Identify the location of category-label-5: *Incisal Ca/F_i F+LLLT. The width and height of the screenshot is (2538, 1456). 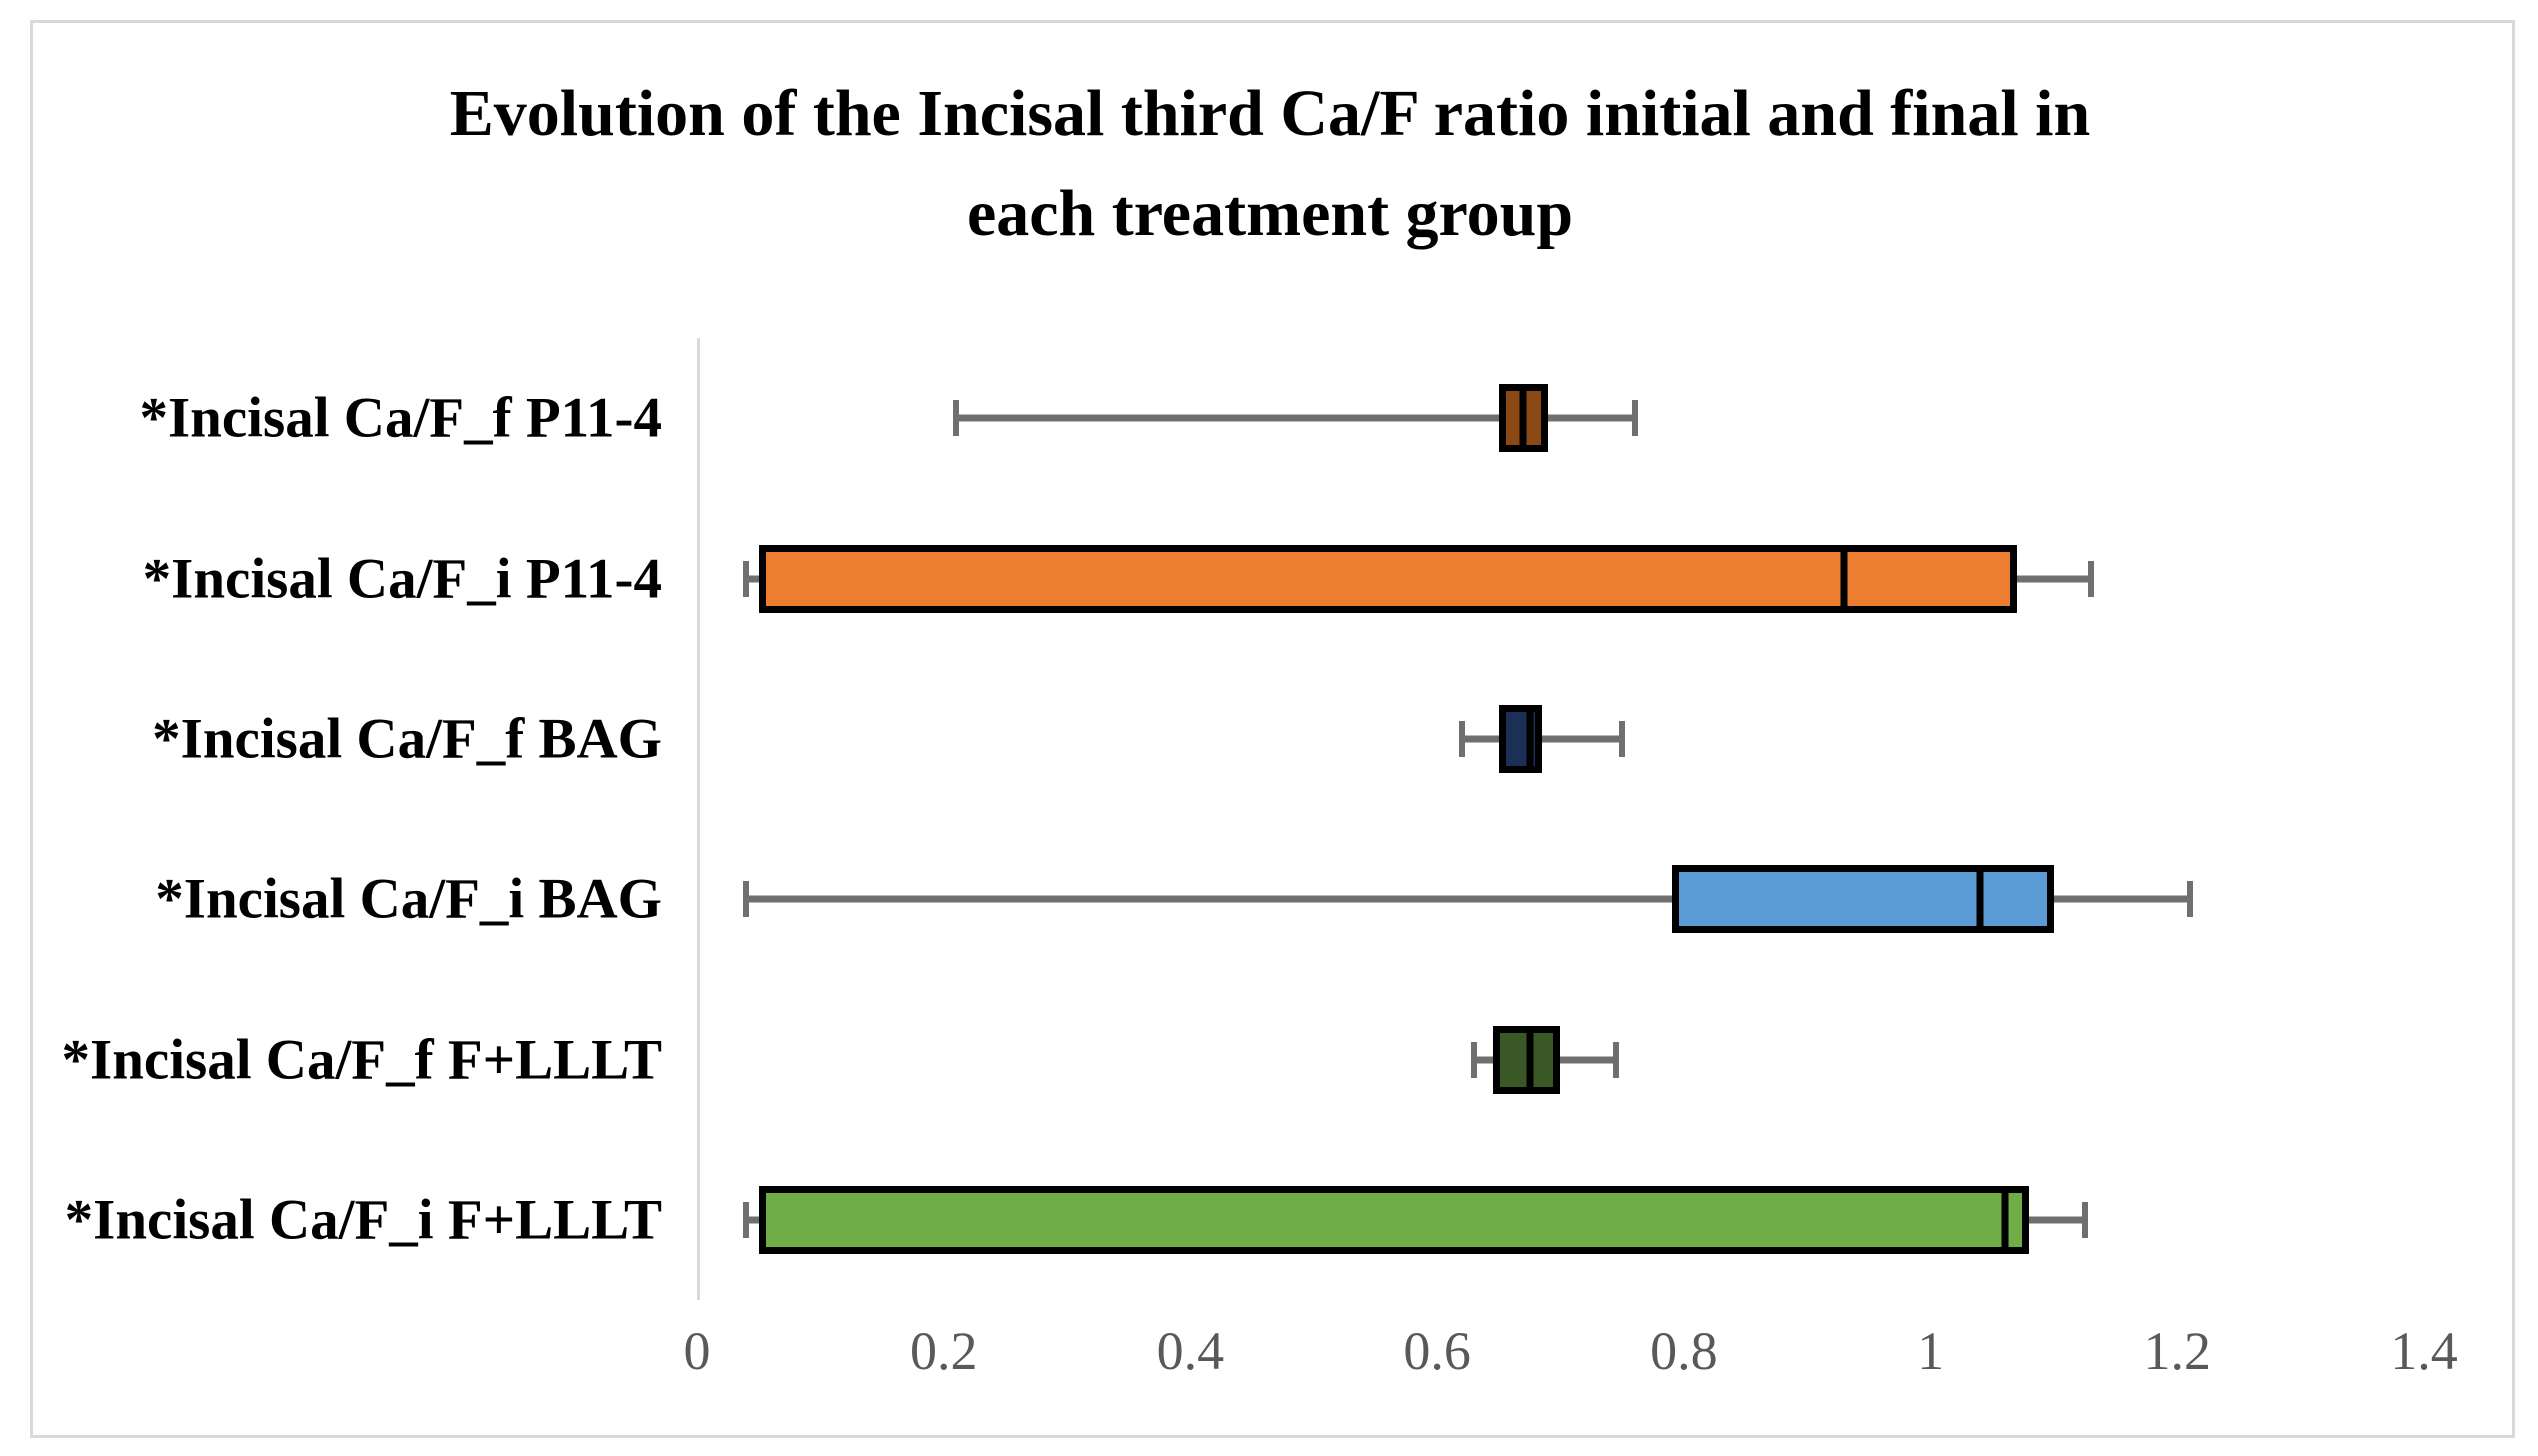
(363, 1220).